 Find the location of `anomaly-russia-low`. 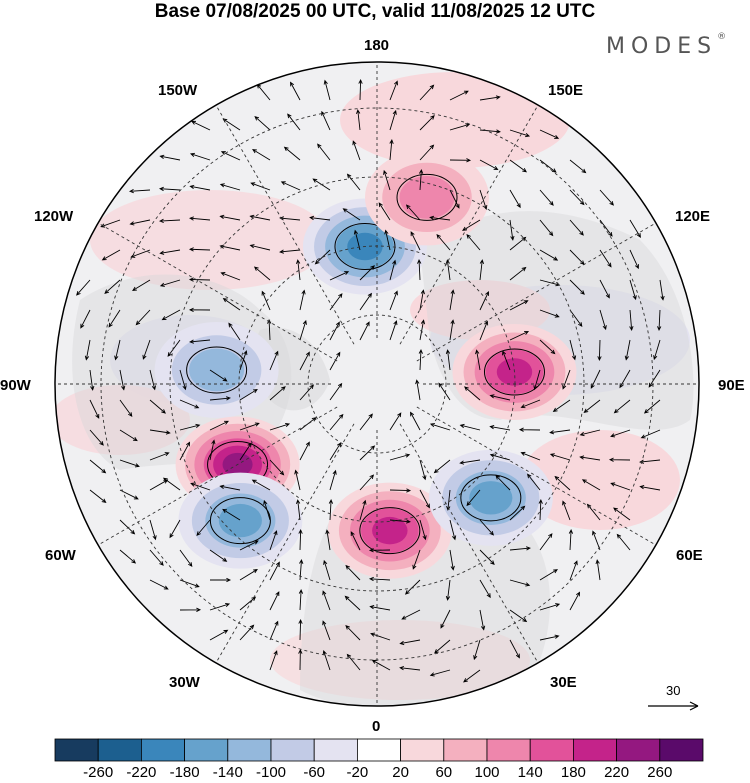

anomaly-russia-low is located at coordinates (490, 497).